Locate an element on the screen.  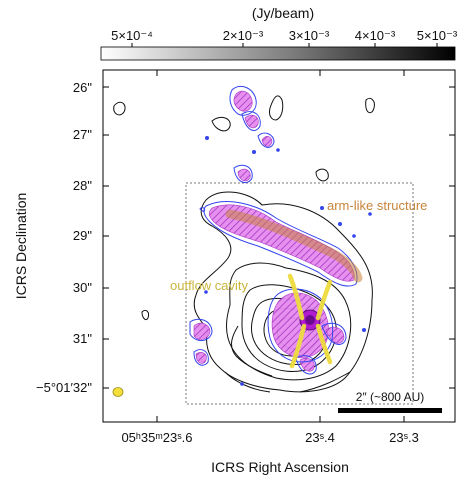
colorbar is located at coordinates (278, 53).